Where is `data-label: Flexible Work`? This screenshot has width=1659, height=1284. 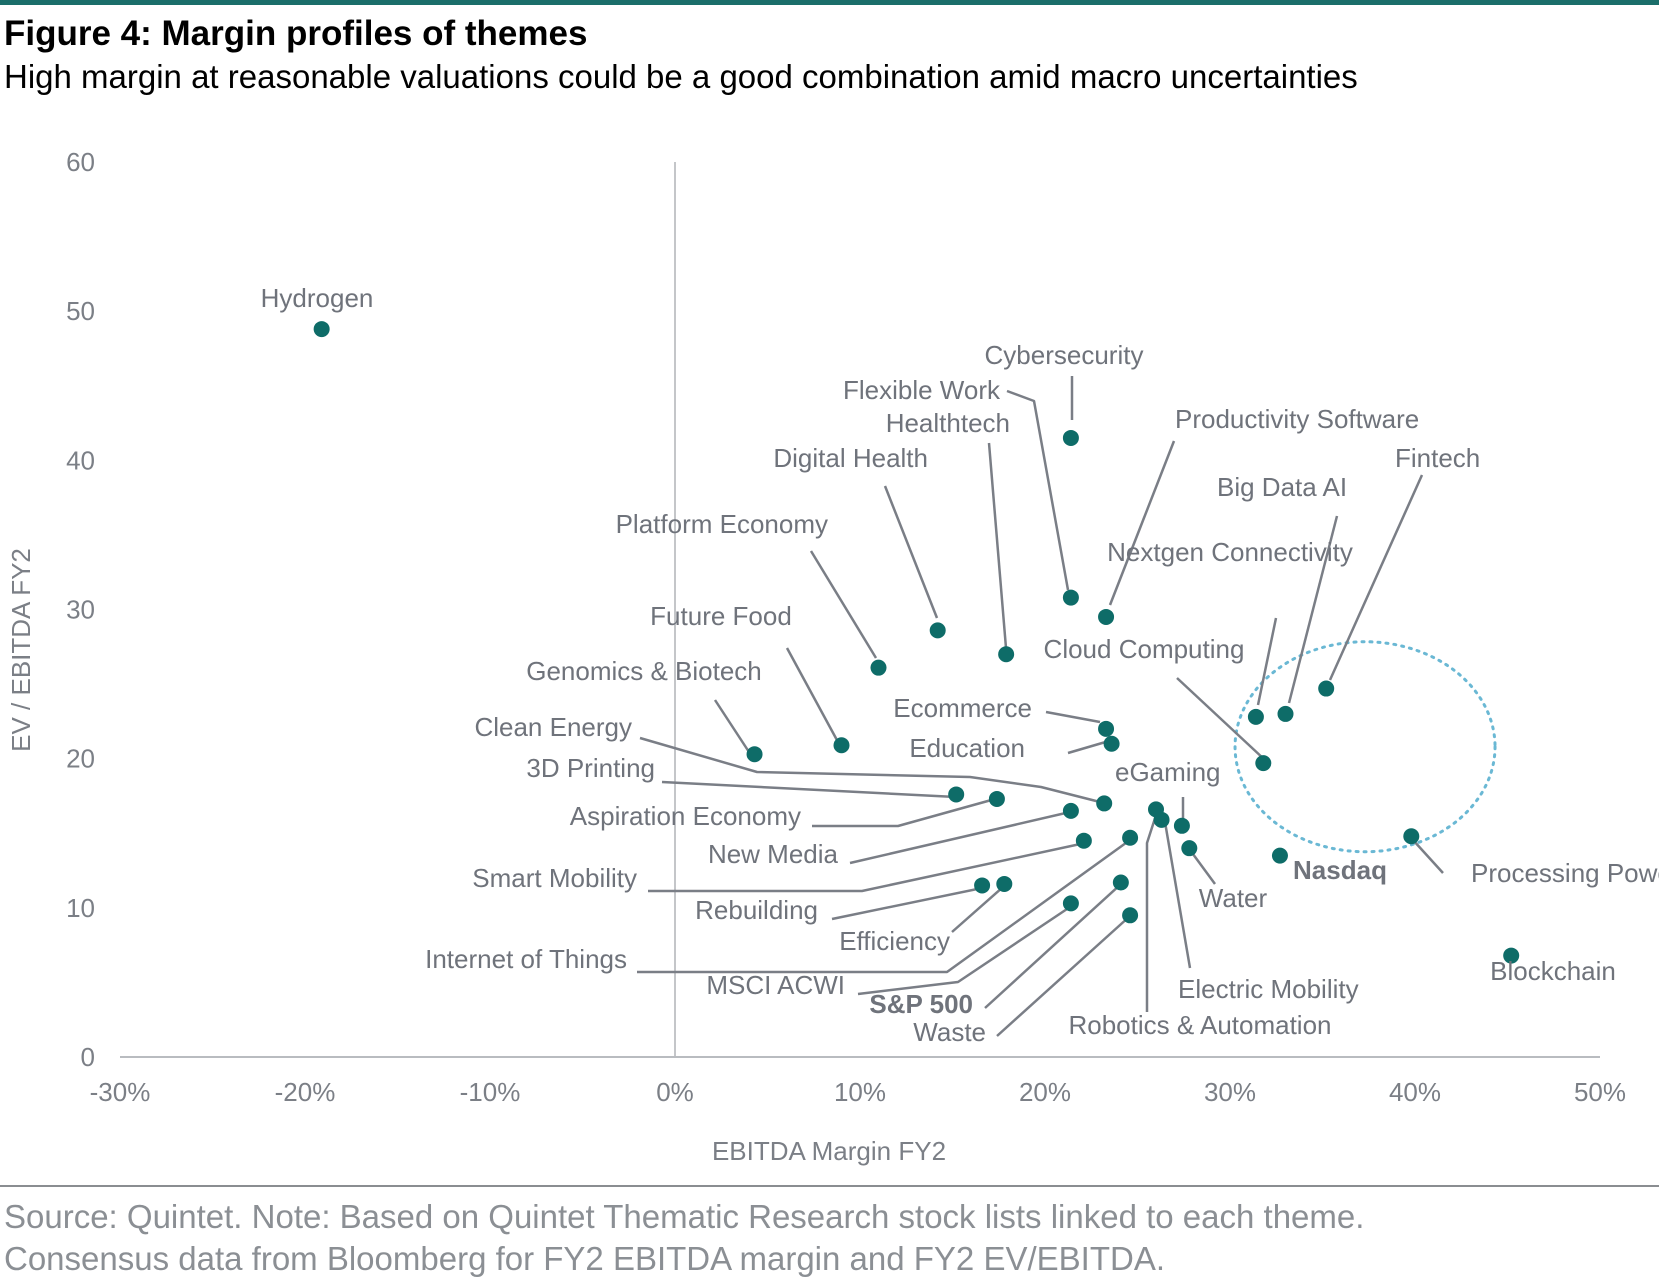
data-label: Flexible Work is located at coordinates (922, 390).